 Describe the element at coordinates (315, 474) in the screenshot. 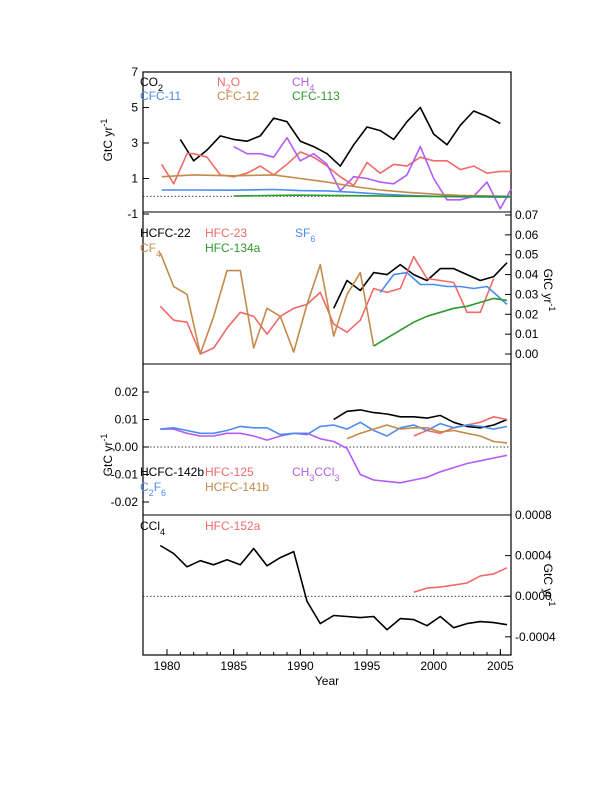

I see `legend-entry-ch-ccl-: CH3CCl3` at that location.